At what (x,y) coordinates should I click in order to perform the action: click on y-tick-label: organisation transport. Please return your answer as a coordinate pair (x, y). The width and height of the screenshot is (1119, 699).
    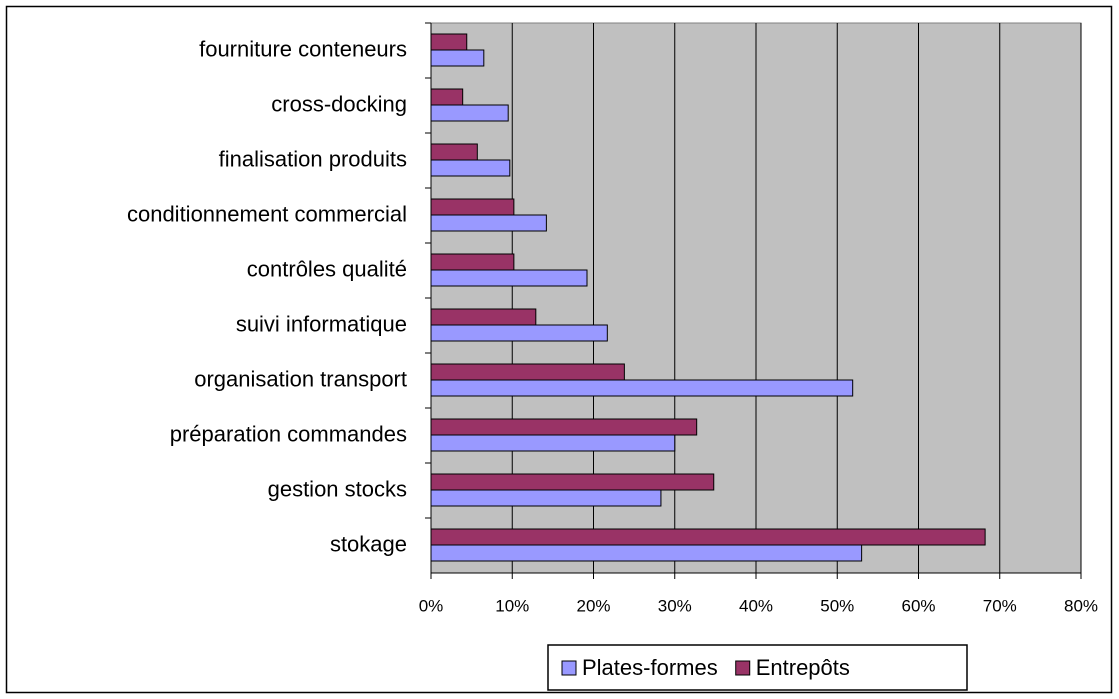
    Looking at the image, I should click on (300, 378).